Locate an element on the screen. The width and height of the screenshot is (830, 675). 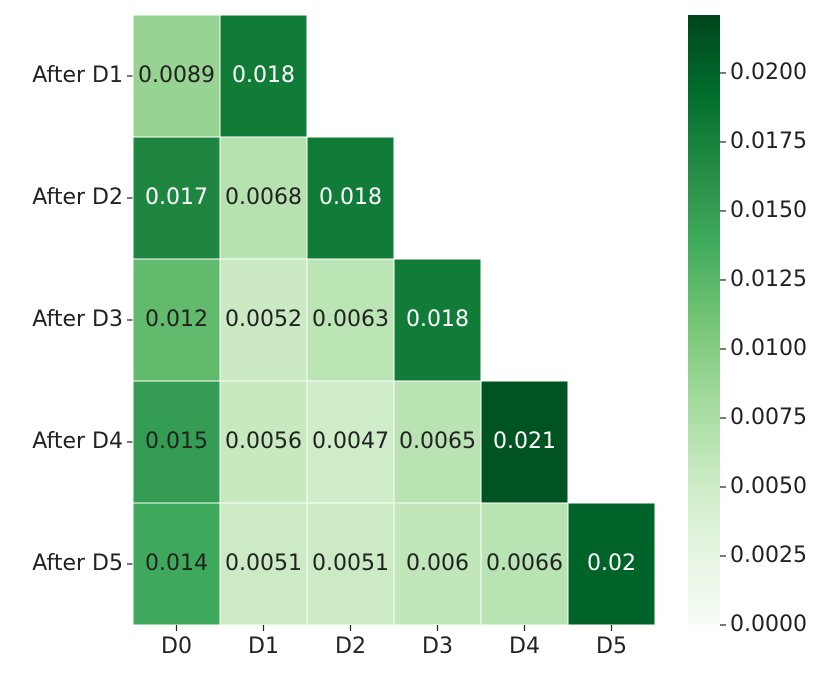
column-label: D0 is located at coordinates (176, 646).